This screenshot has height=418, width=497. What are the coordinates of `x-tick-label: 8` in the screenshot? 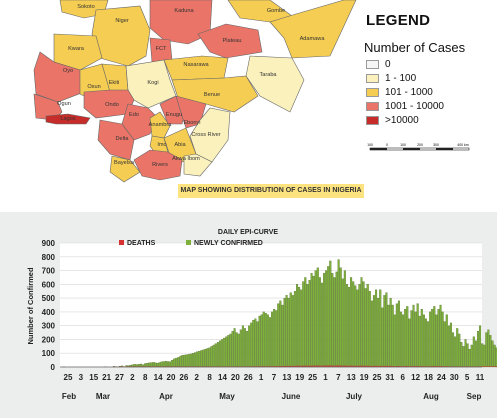 It's located at (209, 377).